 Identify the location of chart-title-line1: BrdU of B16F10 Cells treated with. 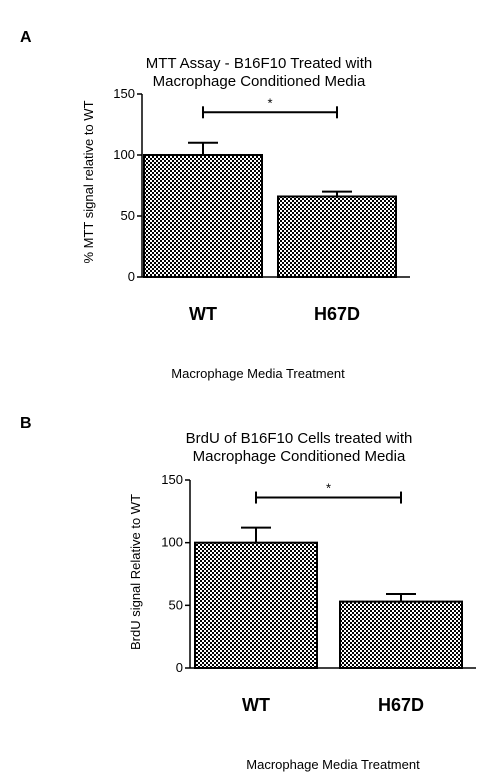
(299, 438).